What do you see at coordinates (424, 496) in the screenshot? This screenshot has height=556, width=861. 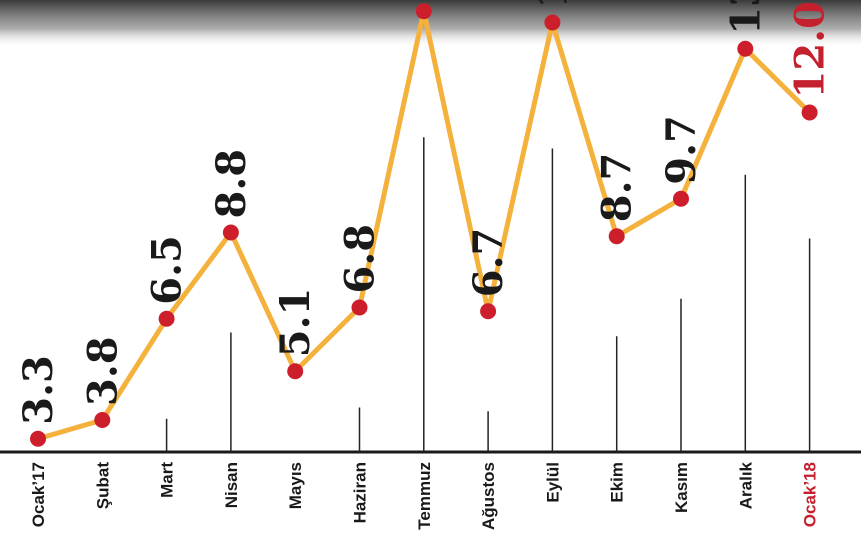 I see `x-tick-label: Temmuz` at bounding box center [424, 496].